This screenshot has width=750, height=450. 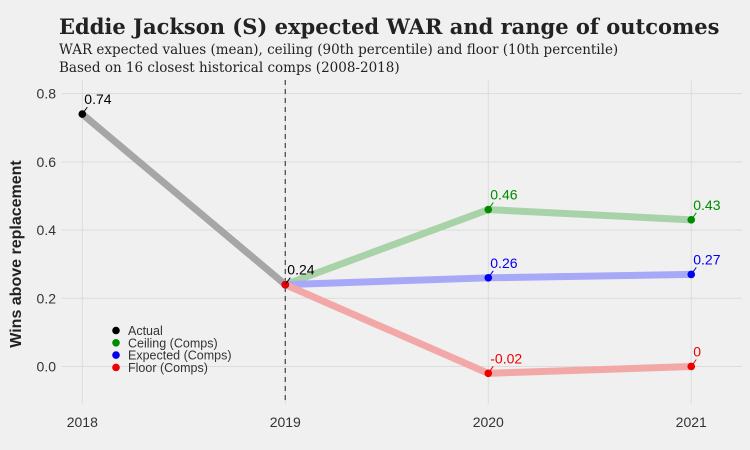 What do you see at coordinates (16, 254) in the screenshot?
I see `y-axis-label: Wins above replacement` at bounding box center [16, 254].